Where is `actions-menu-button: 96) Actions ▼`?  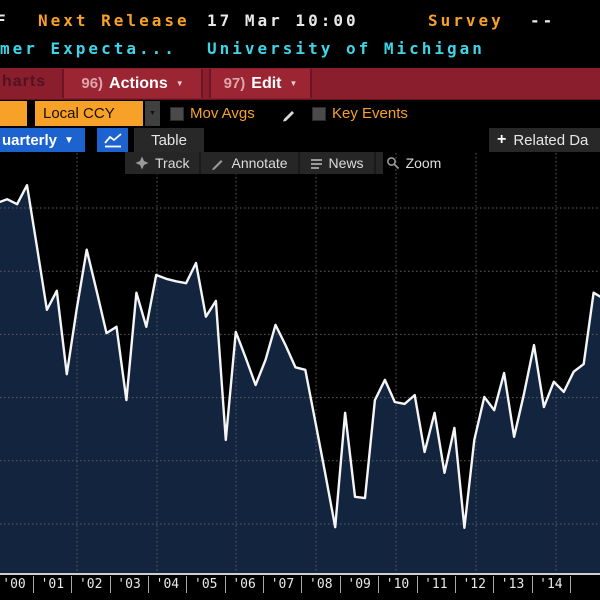
actions-menu-button: 96) Actions ▼ is located at coordinates (132, 83).